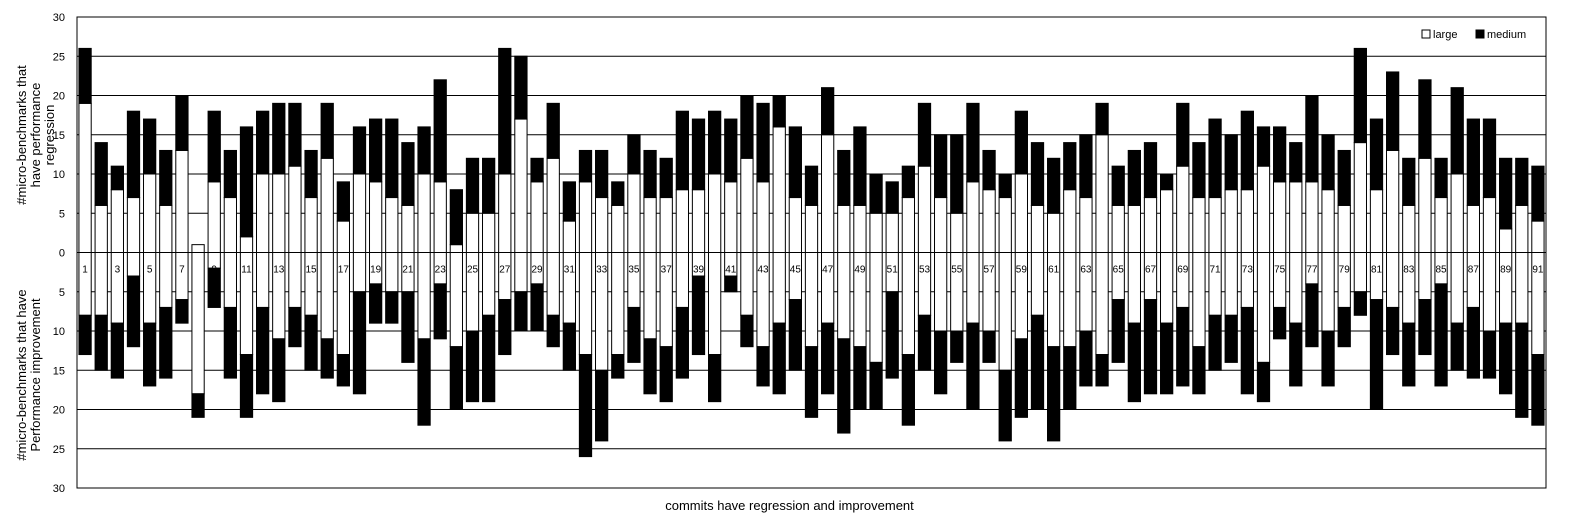 The image size is (1579, 532). What do you see at coordinates (59, 332) in the screenshot?
I see `y-tick-label: 10` at bounding box center [59, 332].